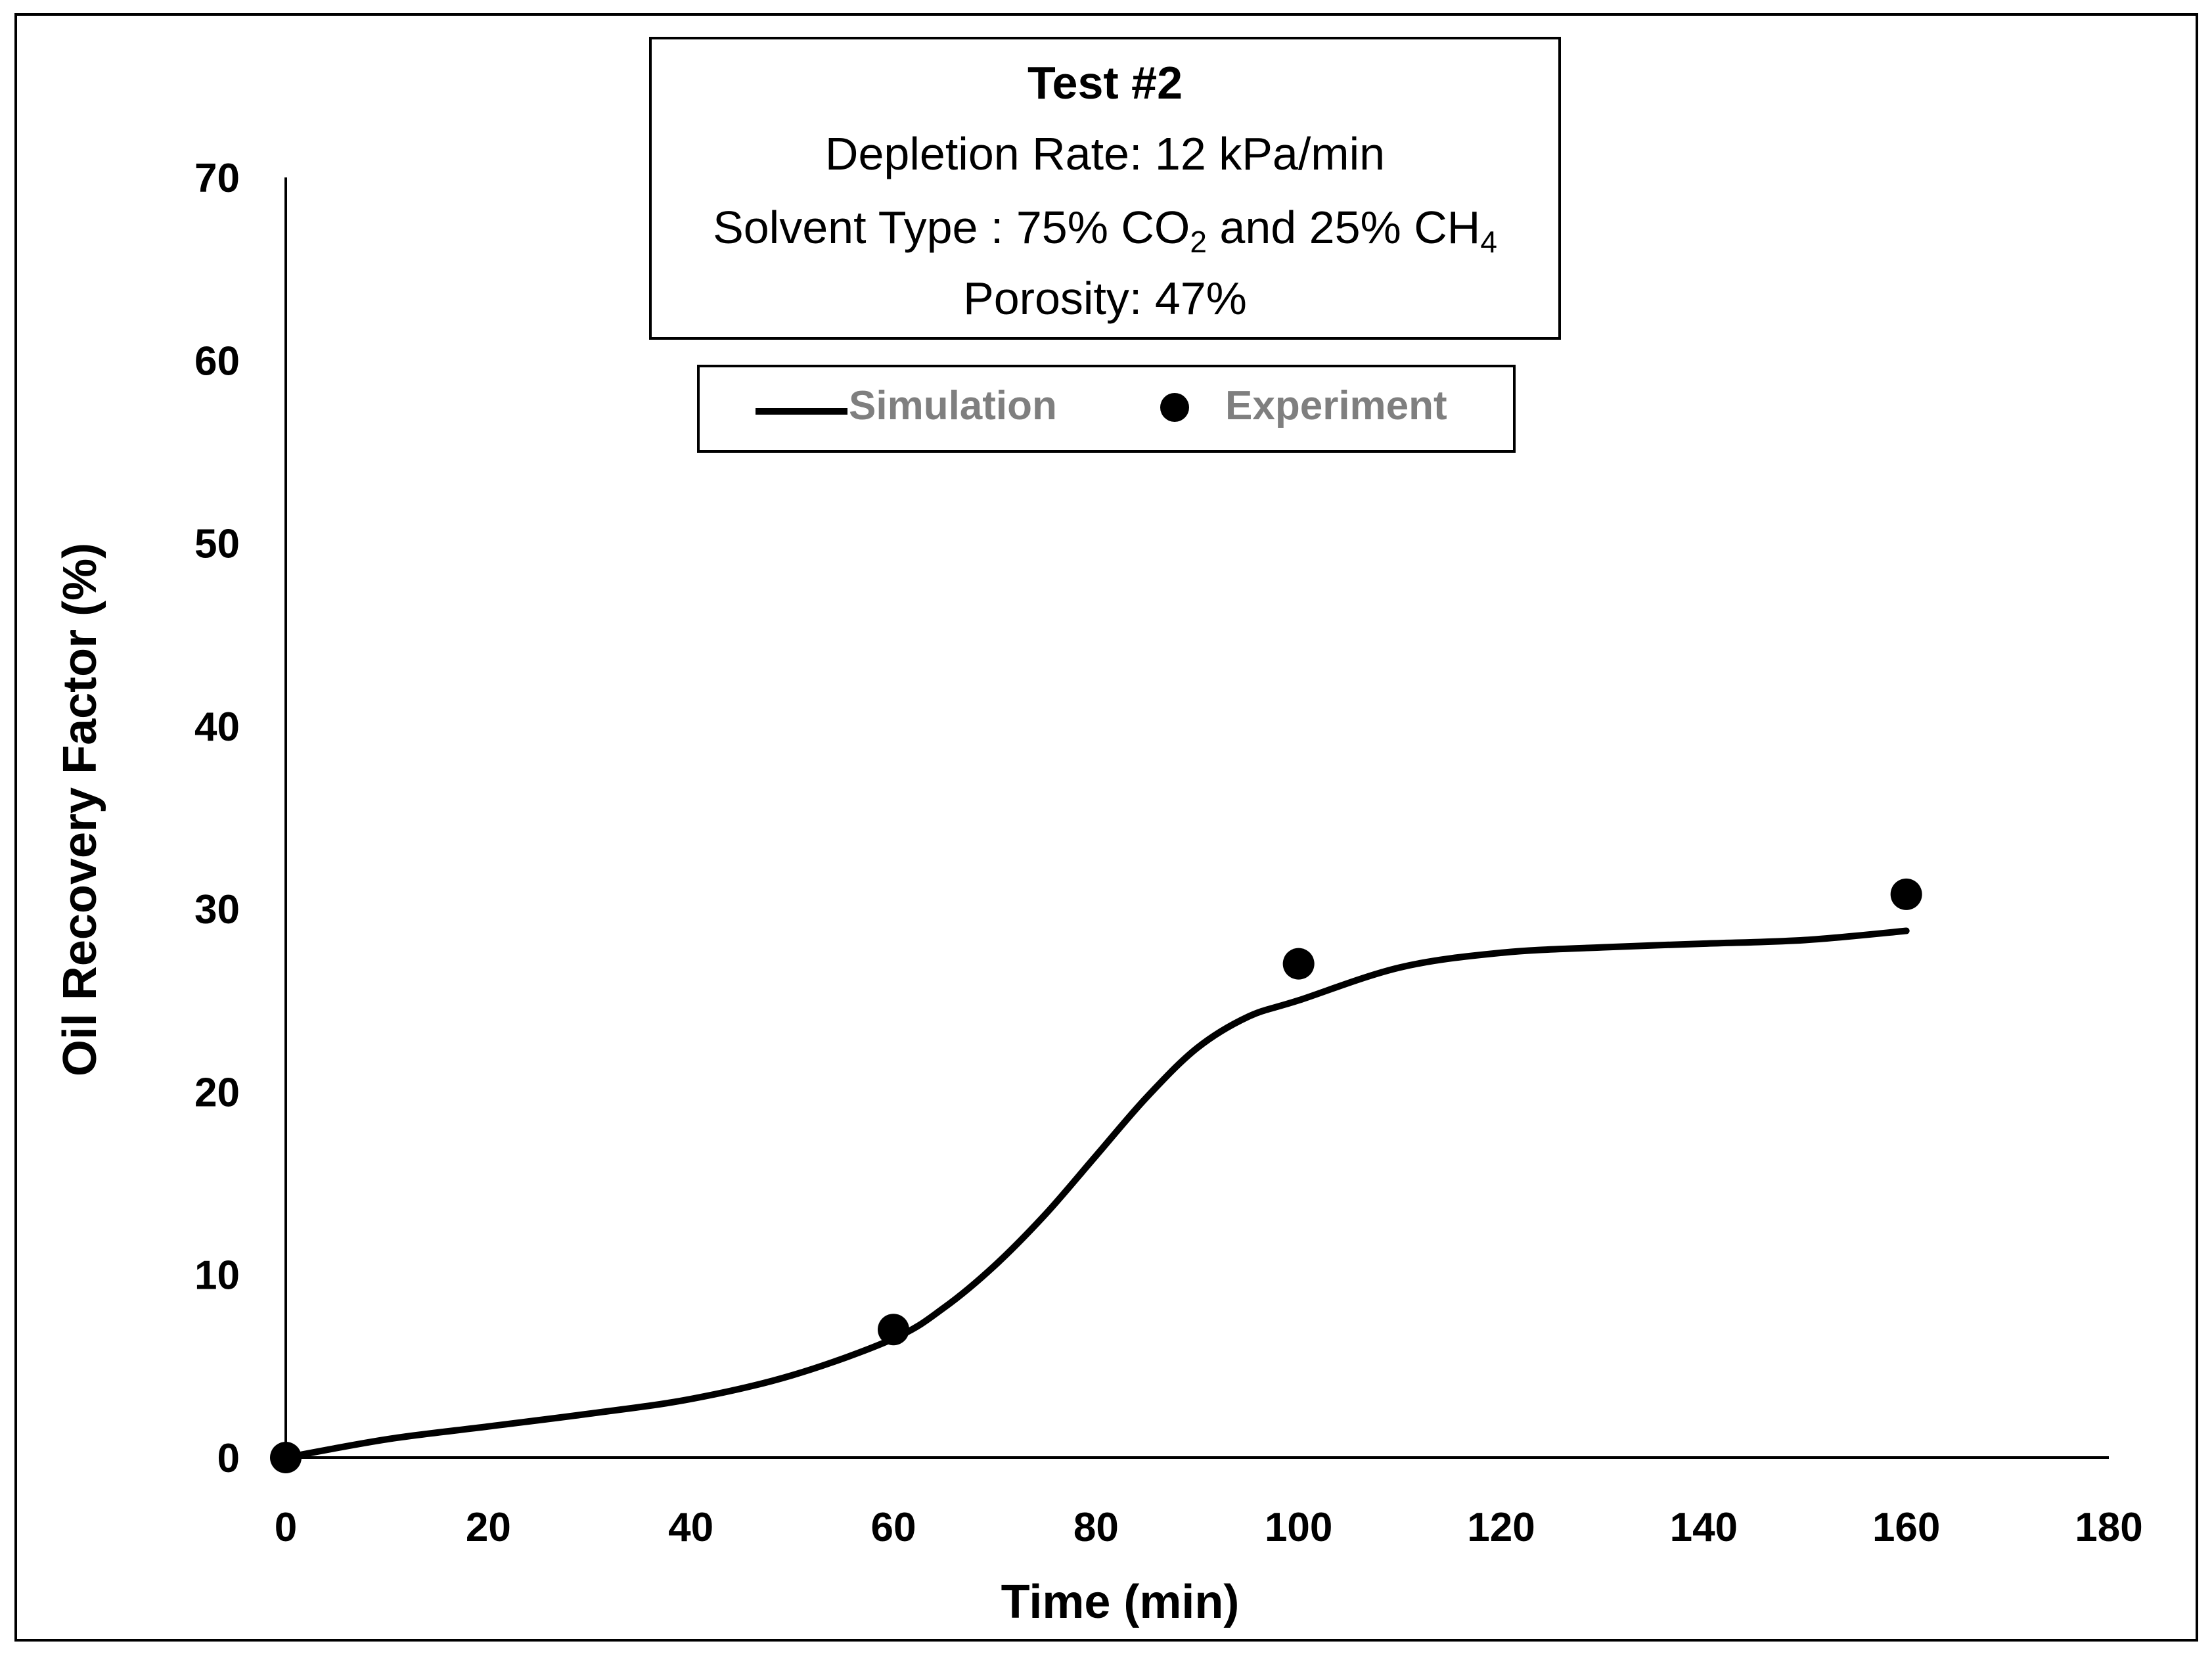  I want to click on x-tick-labels: 0 20 40 60 80 100 120 140 160 180, so click(1209, 1527).